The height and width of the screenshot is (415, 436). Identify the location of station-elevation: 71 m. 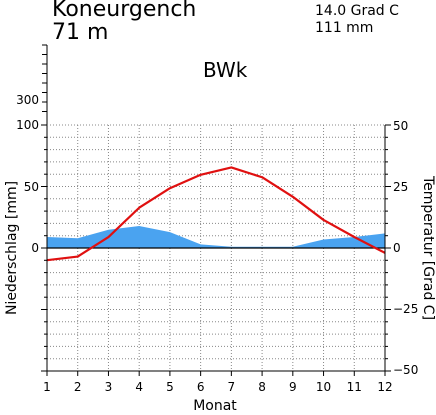
(80, 32).